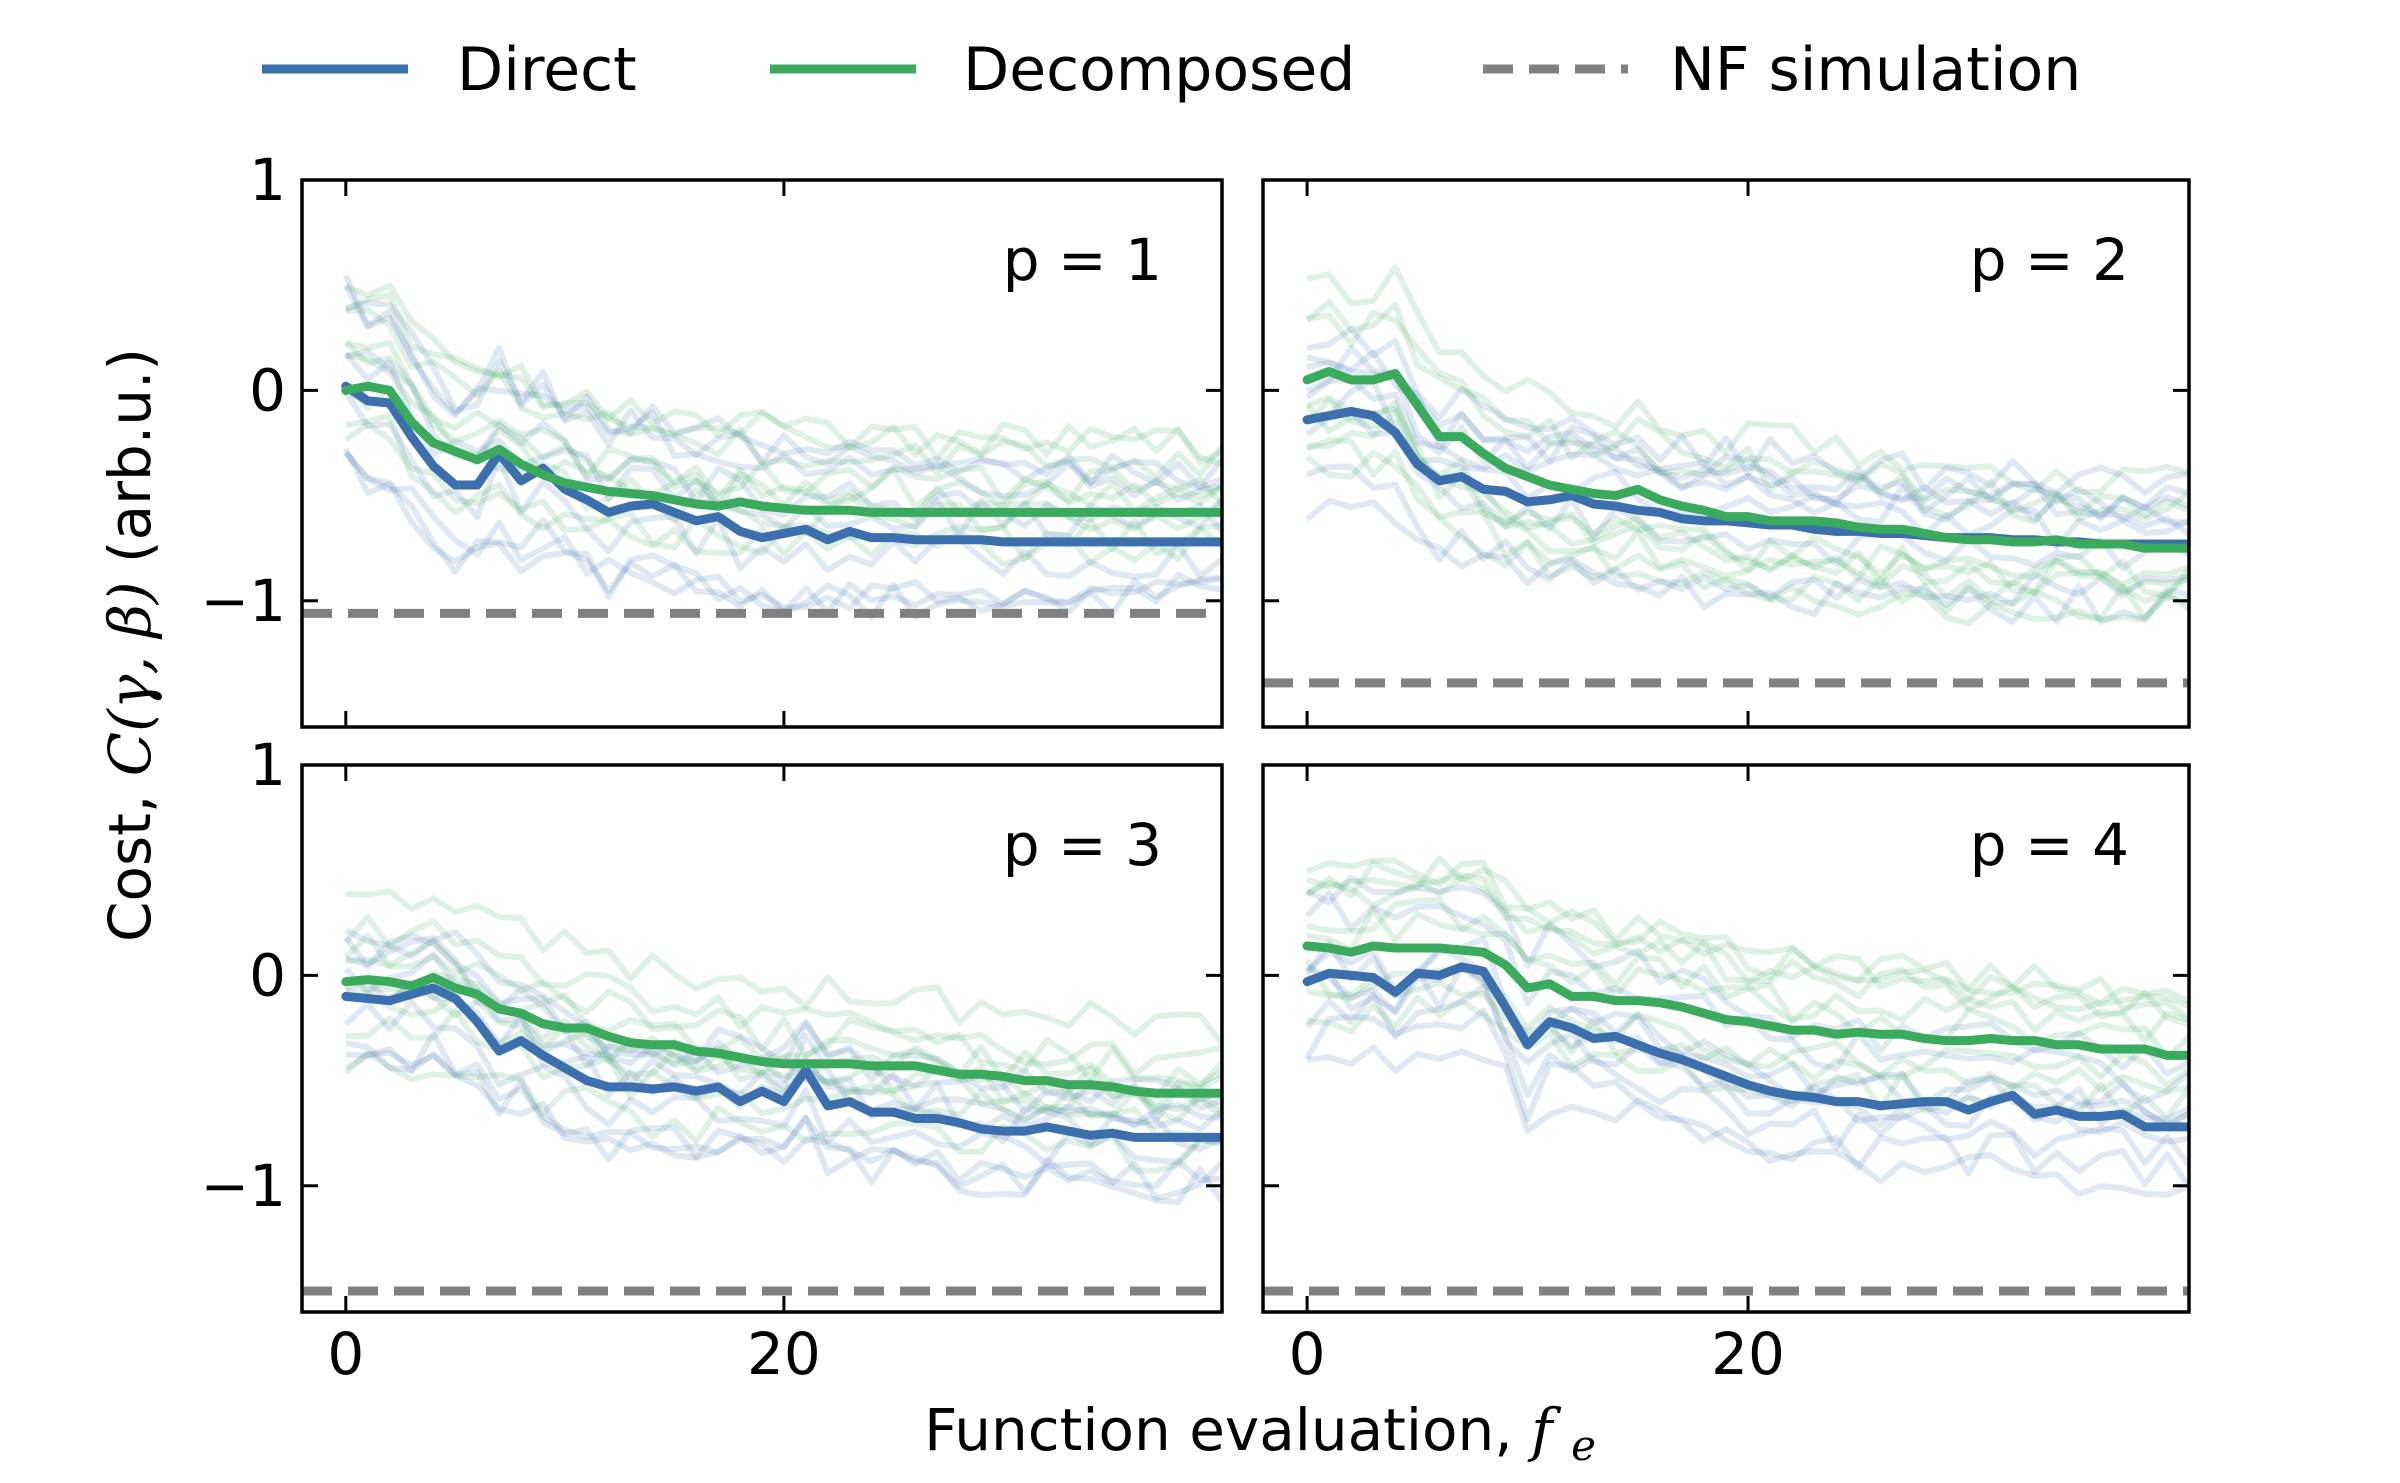  I want to click on panel-p3-series-direct, so click(781, 1062).